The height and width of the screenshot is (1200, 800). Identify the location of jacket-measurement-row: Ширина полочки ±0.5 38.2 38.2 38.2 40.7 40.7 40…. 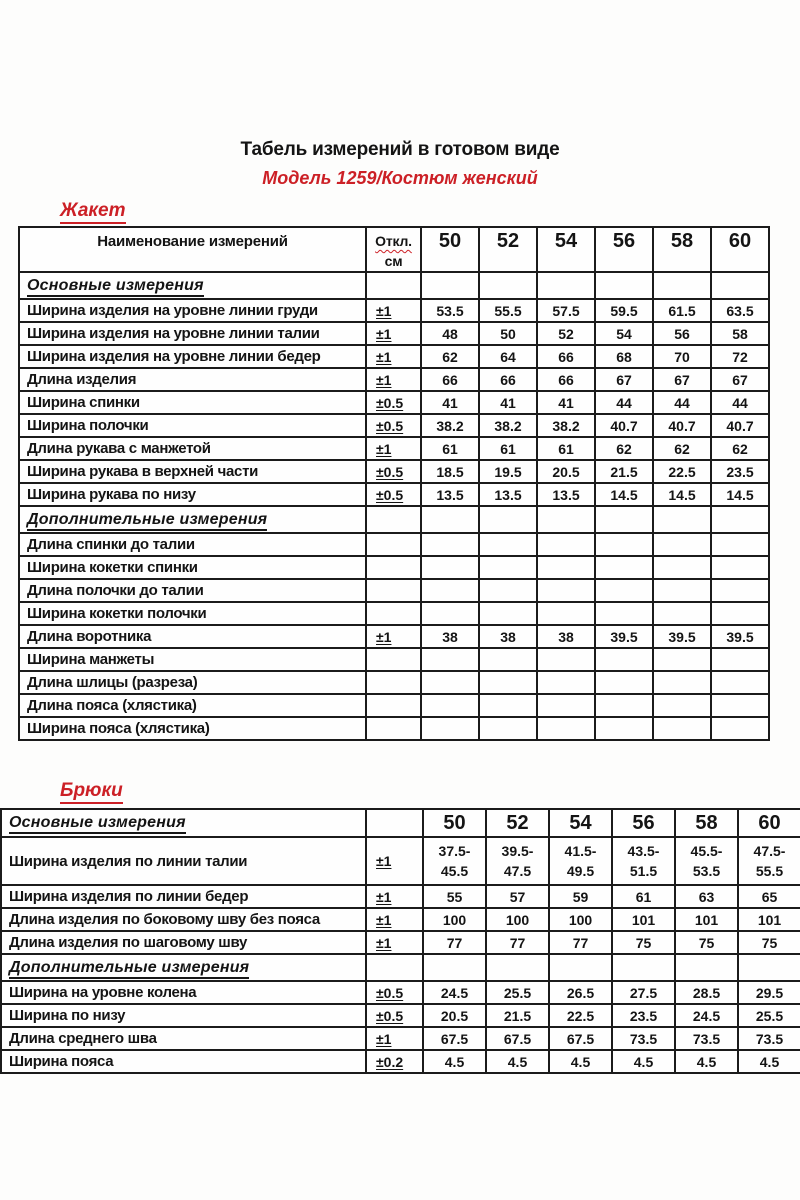
(394, 425).